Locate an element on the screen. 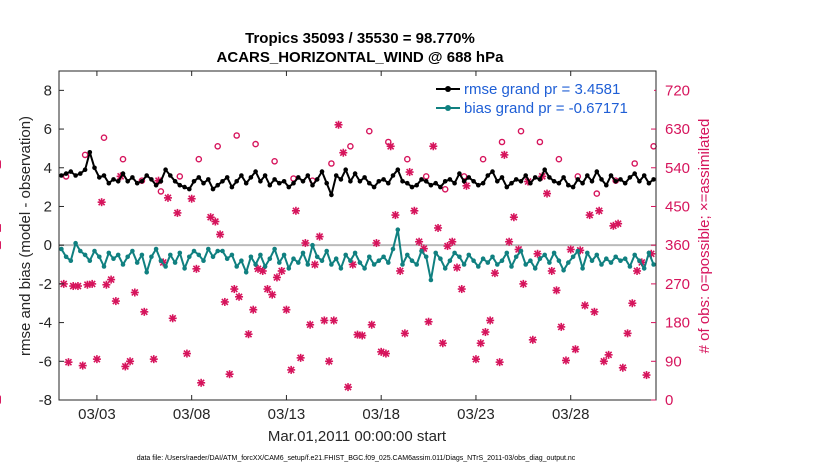 Image resolution: width=830 pixels, height=470 pixels. legend-rmse-label: rmse grand pr = 3.4581 is located at coordinates (542, 89).